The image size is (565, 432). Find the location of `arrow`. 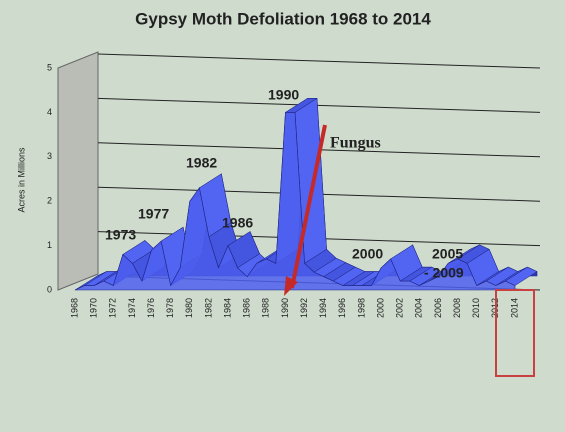

arrow is located at coordinates (308, 206).